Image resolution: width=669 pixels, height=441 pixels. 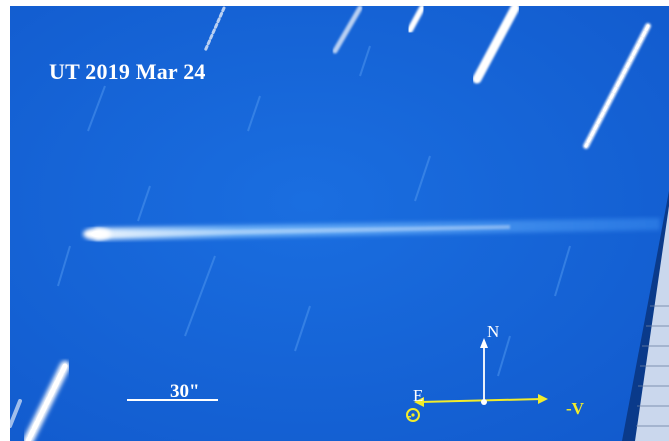 I want to click on scale-bar-label: 30", so click(x=185, y=391).